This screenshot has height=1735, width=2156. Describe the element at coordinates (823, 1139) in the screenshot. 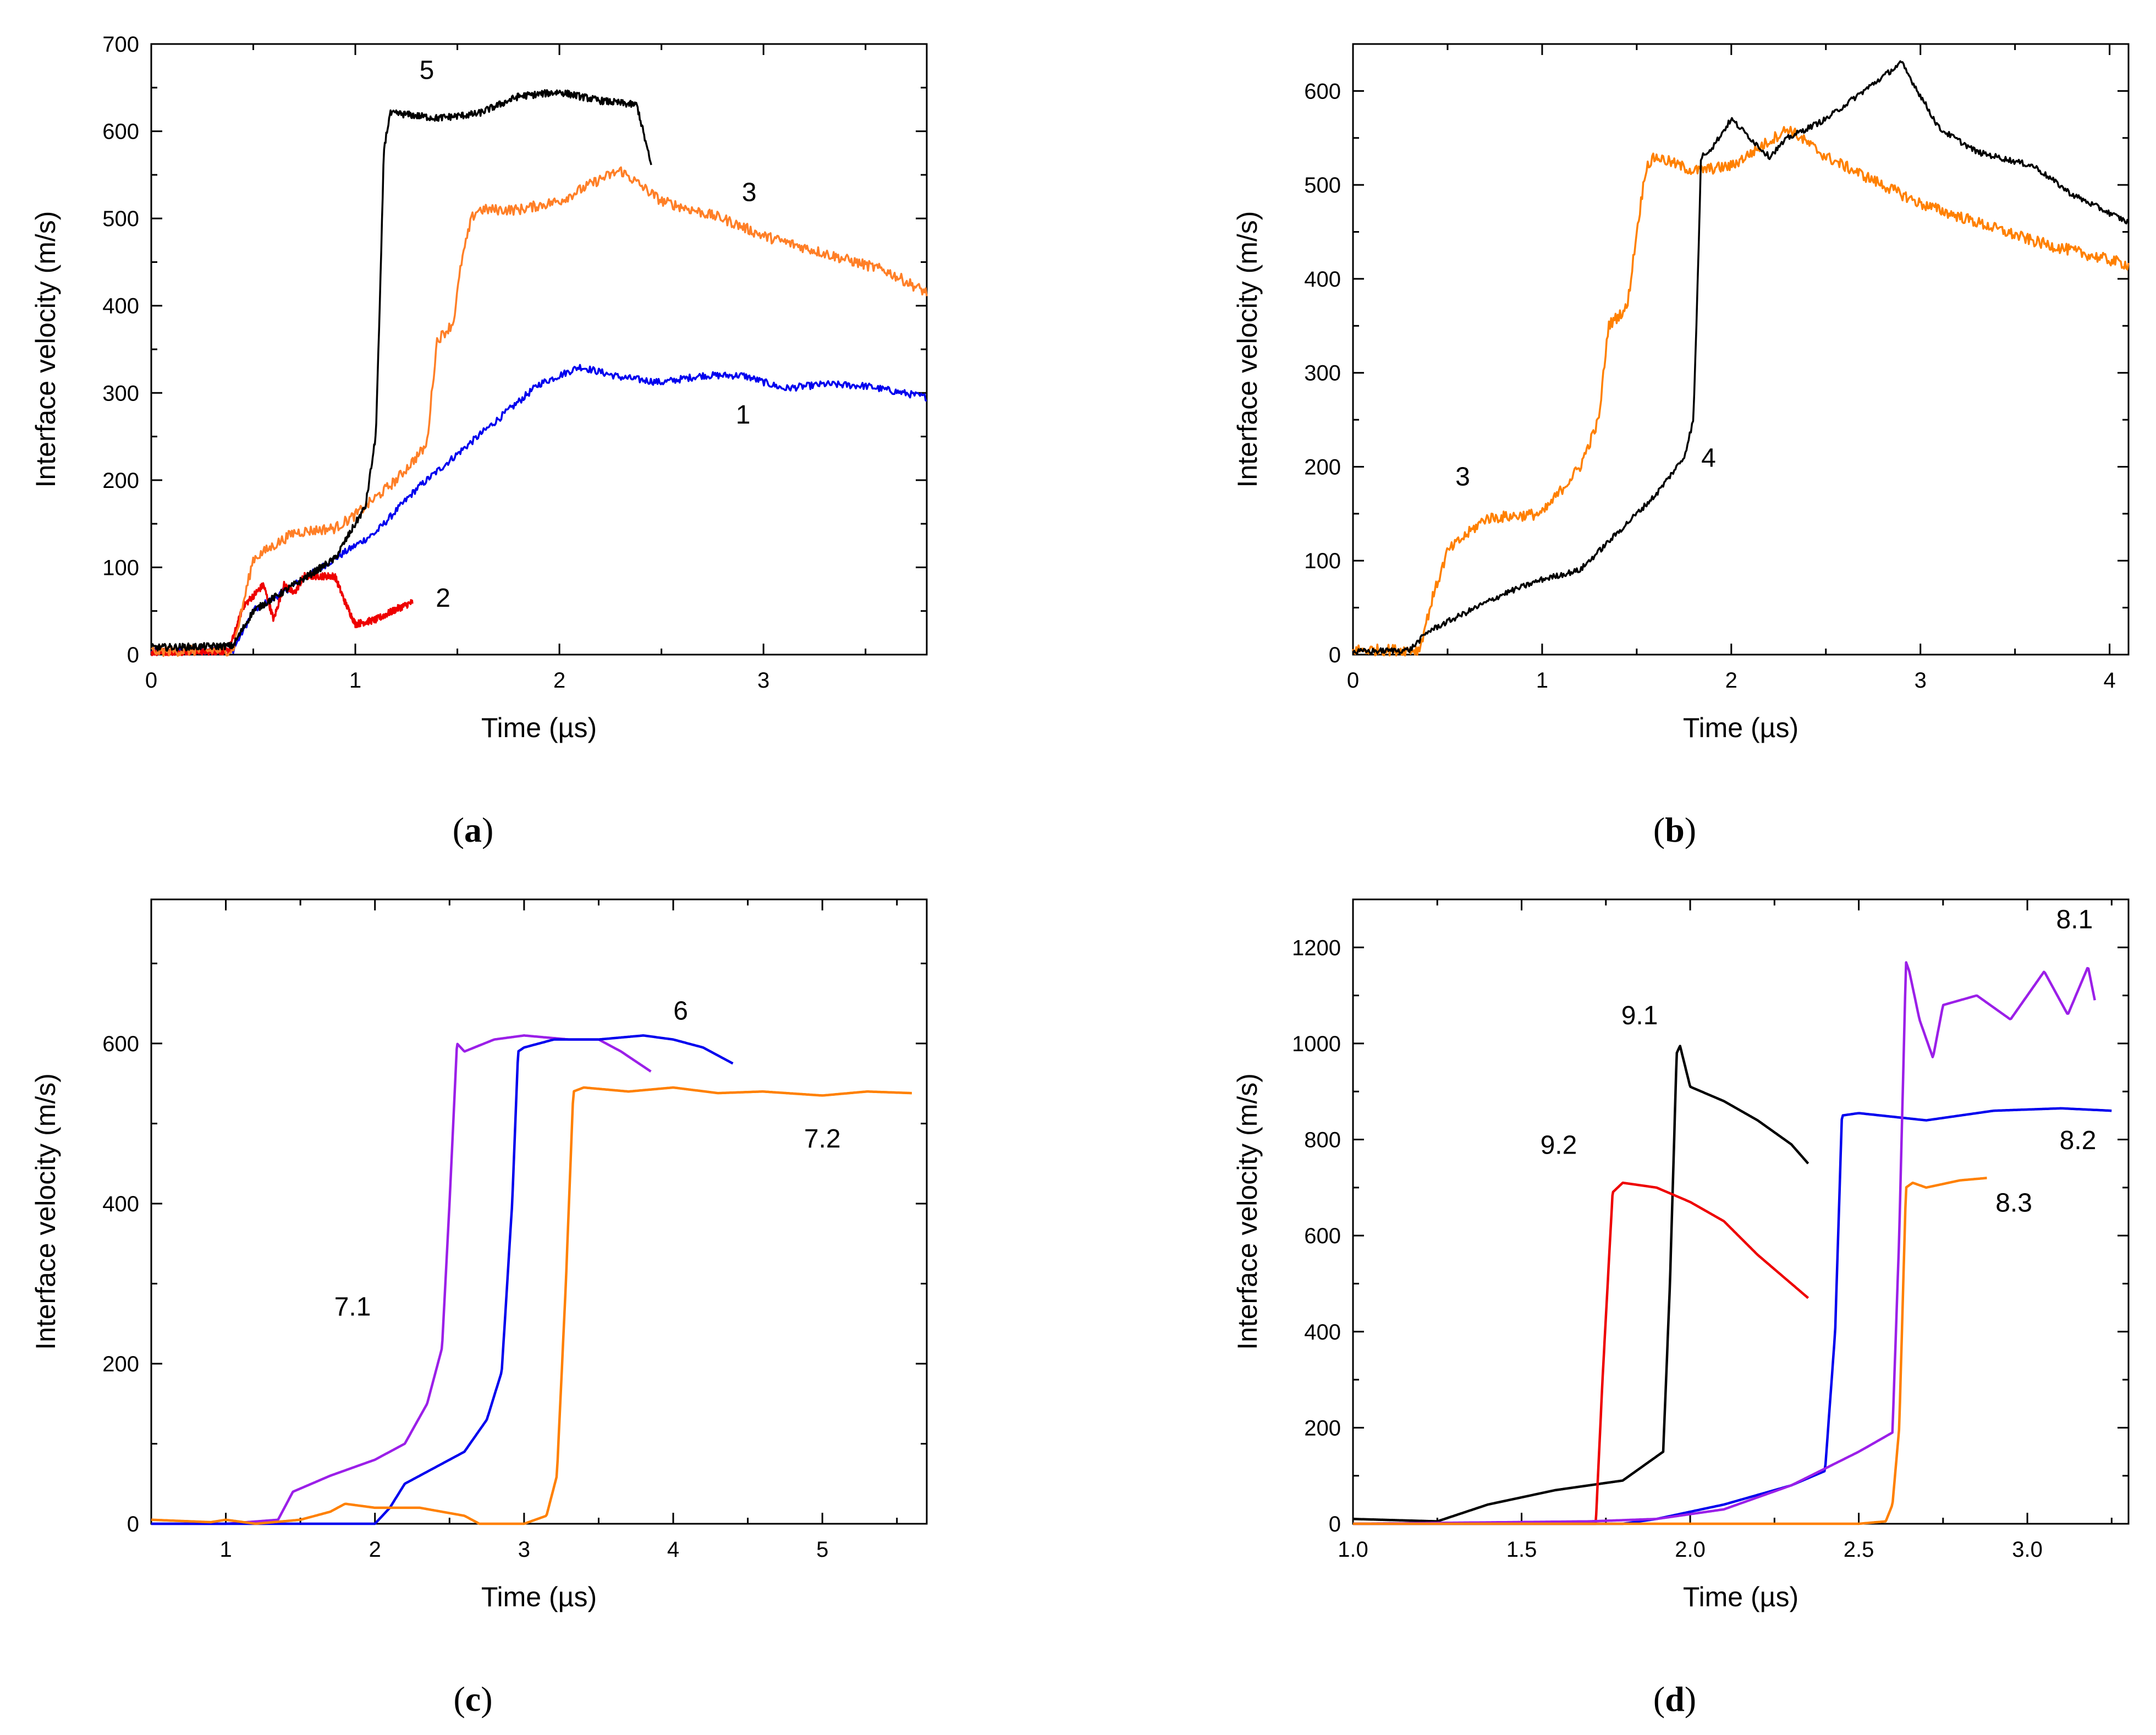

I see `curve-label-7-2: 7.2` at that location.